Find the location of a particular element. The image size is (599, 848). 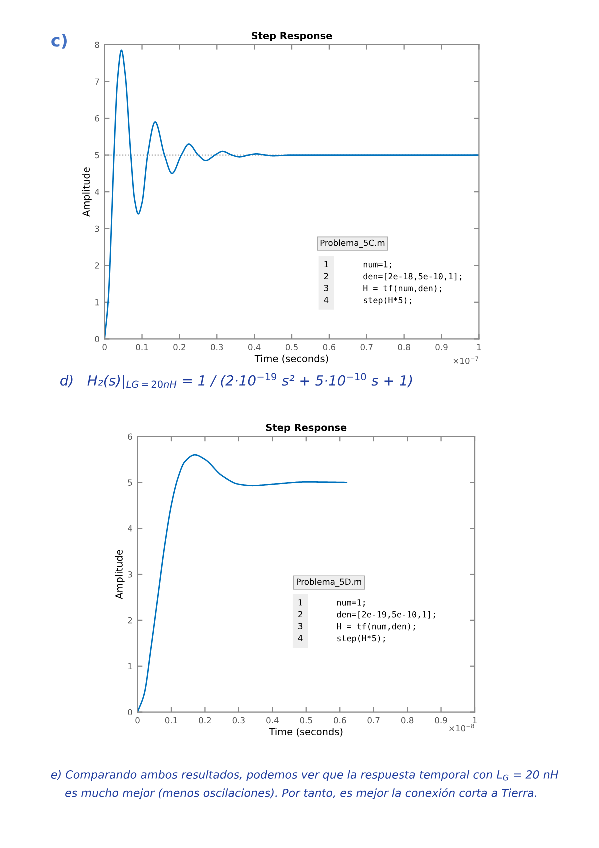

annotation: Problema_5D.m is located at coordinates (329, 582).